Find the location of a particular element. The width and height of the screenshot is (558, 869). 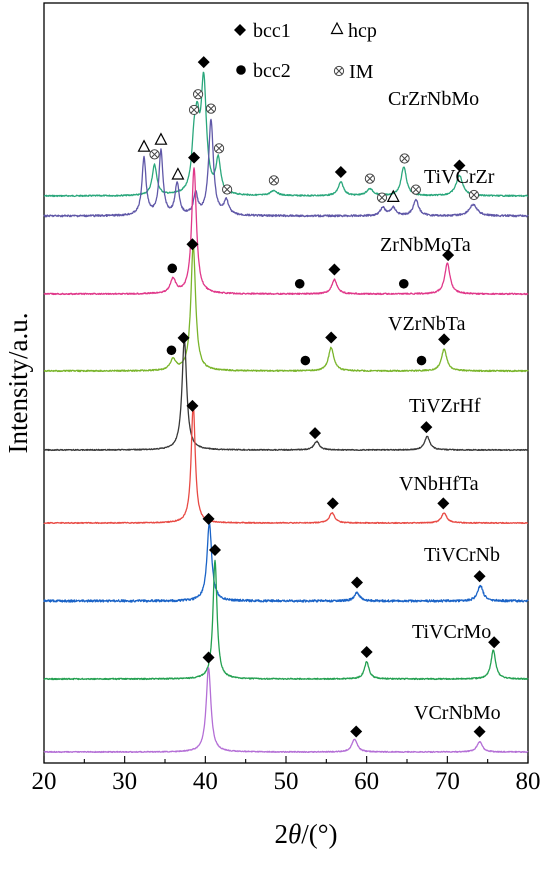

legend: bcc1 hcp bcc2 IM is located at coordinates (305, 51).